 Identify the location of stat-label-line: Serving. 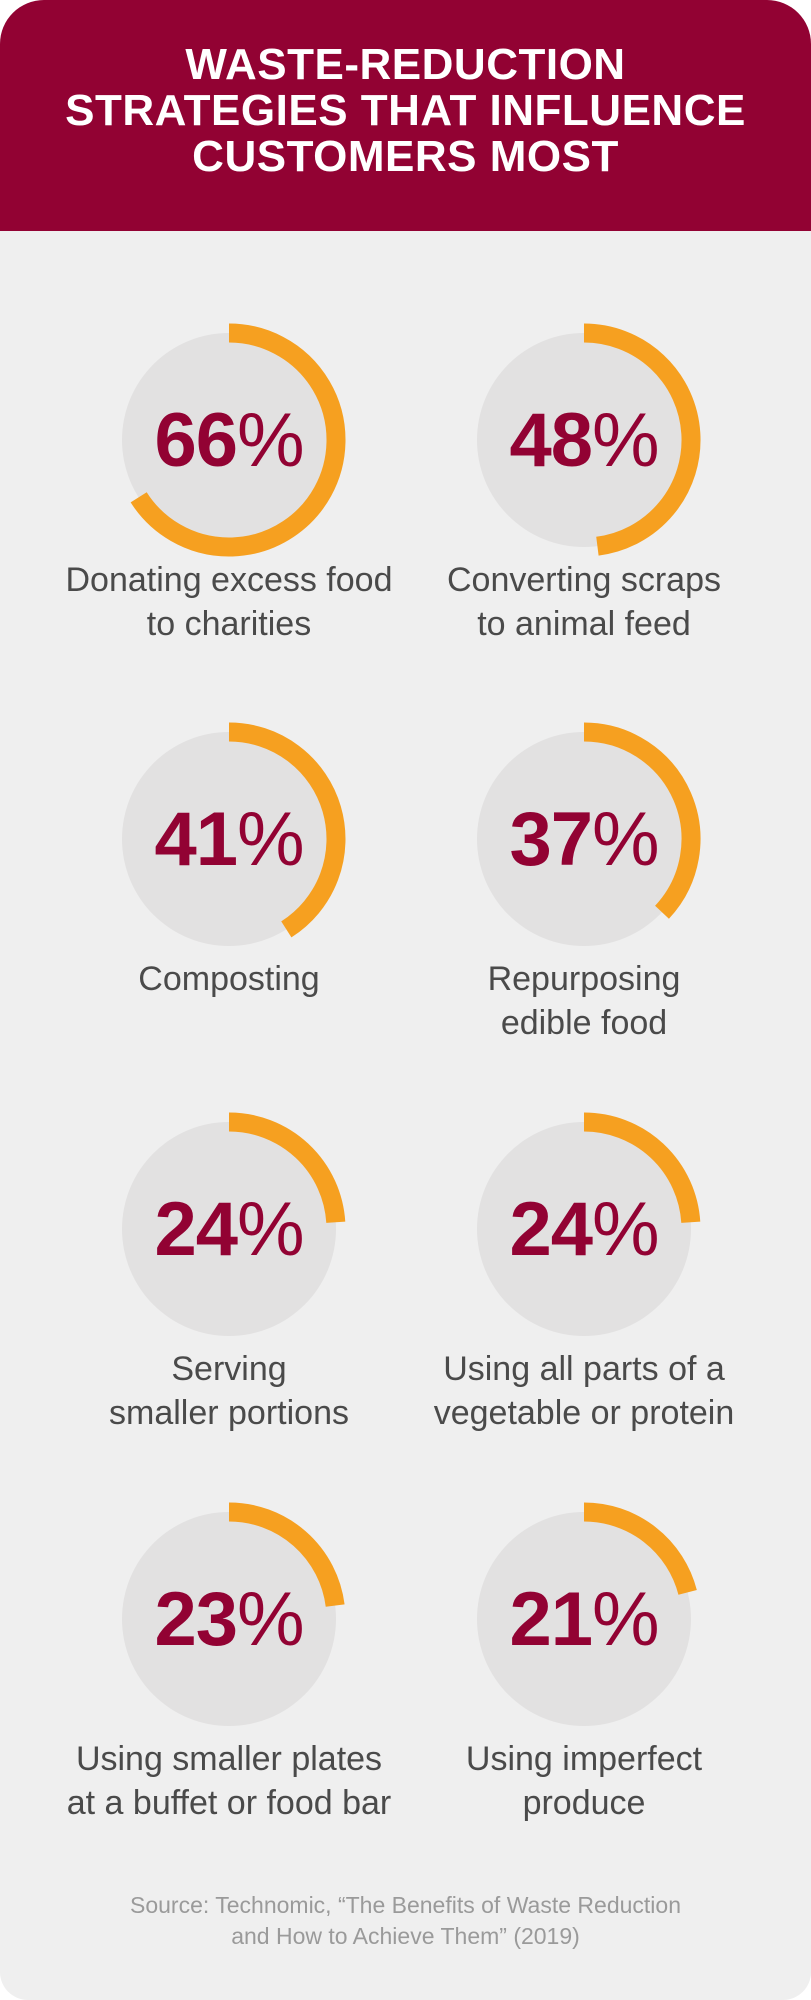
(229, 1369).